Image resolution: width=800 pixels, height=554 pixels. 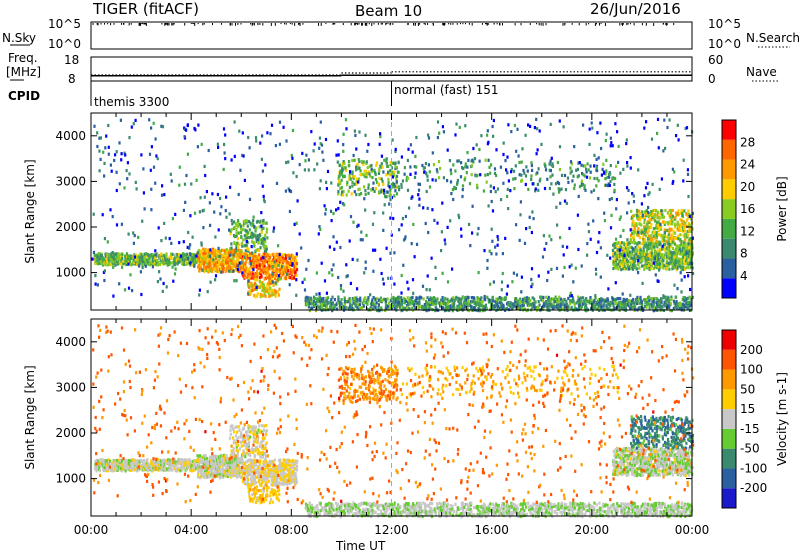 I want to click on nsky-label: N.Sky, so click(x=19, y=38).